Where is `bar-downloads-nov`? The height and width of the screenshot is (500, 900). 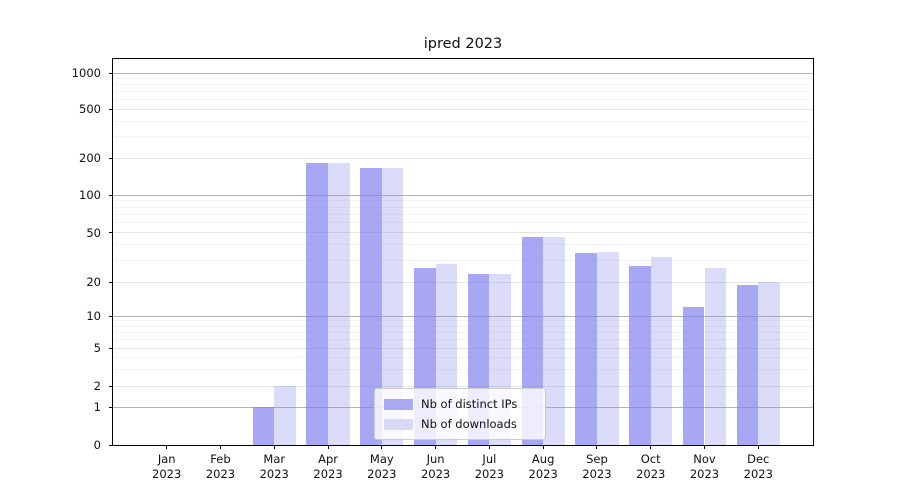
bar-downloads-nov is located at coordinates (715, 356).